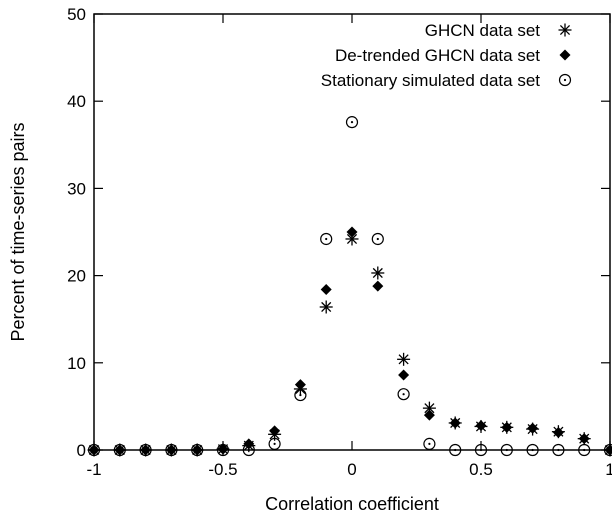  Describe the element at coordinates (18, 231) in the screenshot. I see `y-axis-title: Percent of time-series pairs` at that location.